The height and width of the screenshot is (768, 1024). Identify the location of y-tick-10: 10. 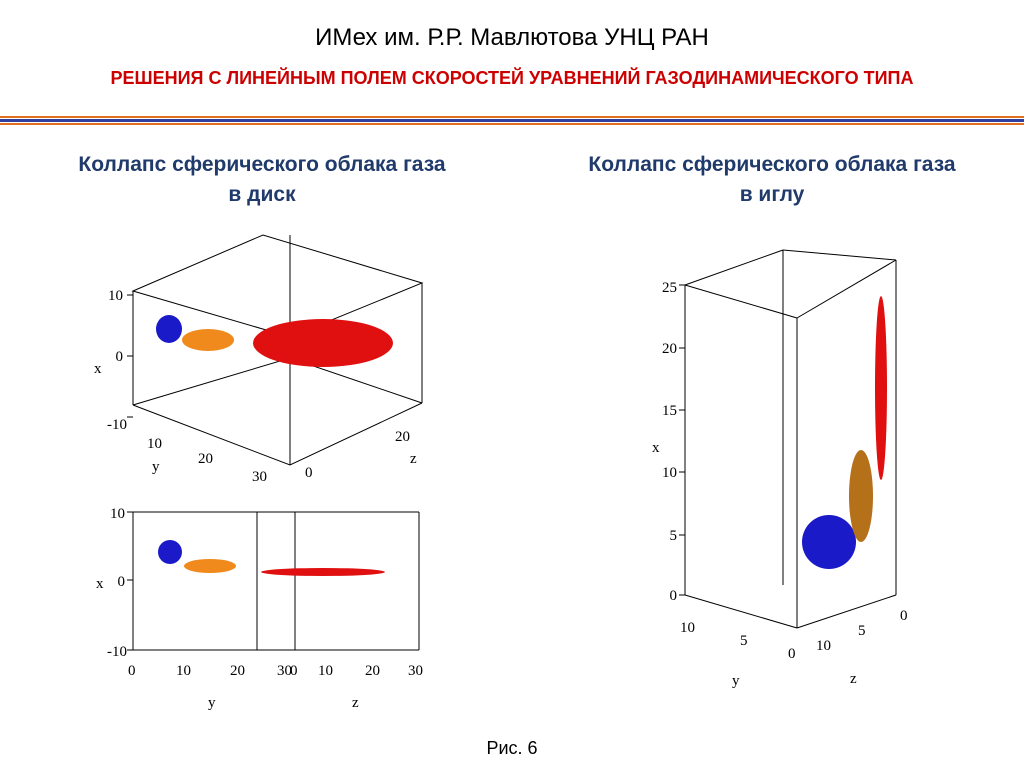
(154, 444).